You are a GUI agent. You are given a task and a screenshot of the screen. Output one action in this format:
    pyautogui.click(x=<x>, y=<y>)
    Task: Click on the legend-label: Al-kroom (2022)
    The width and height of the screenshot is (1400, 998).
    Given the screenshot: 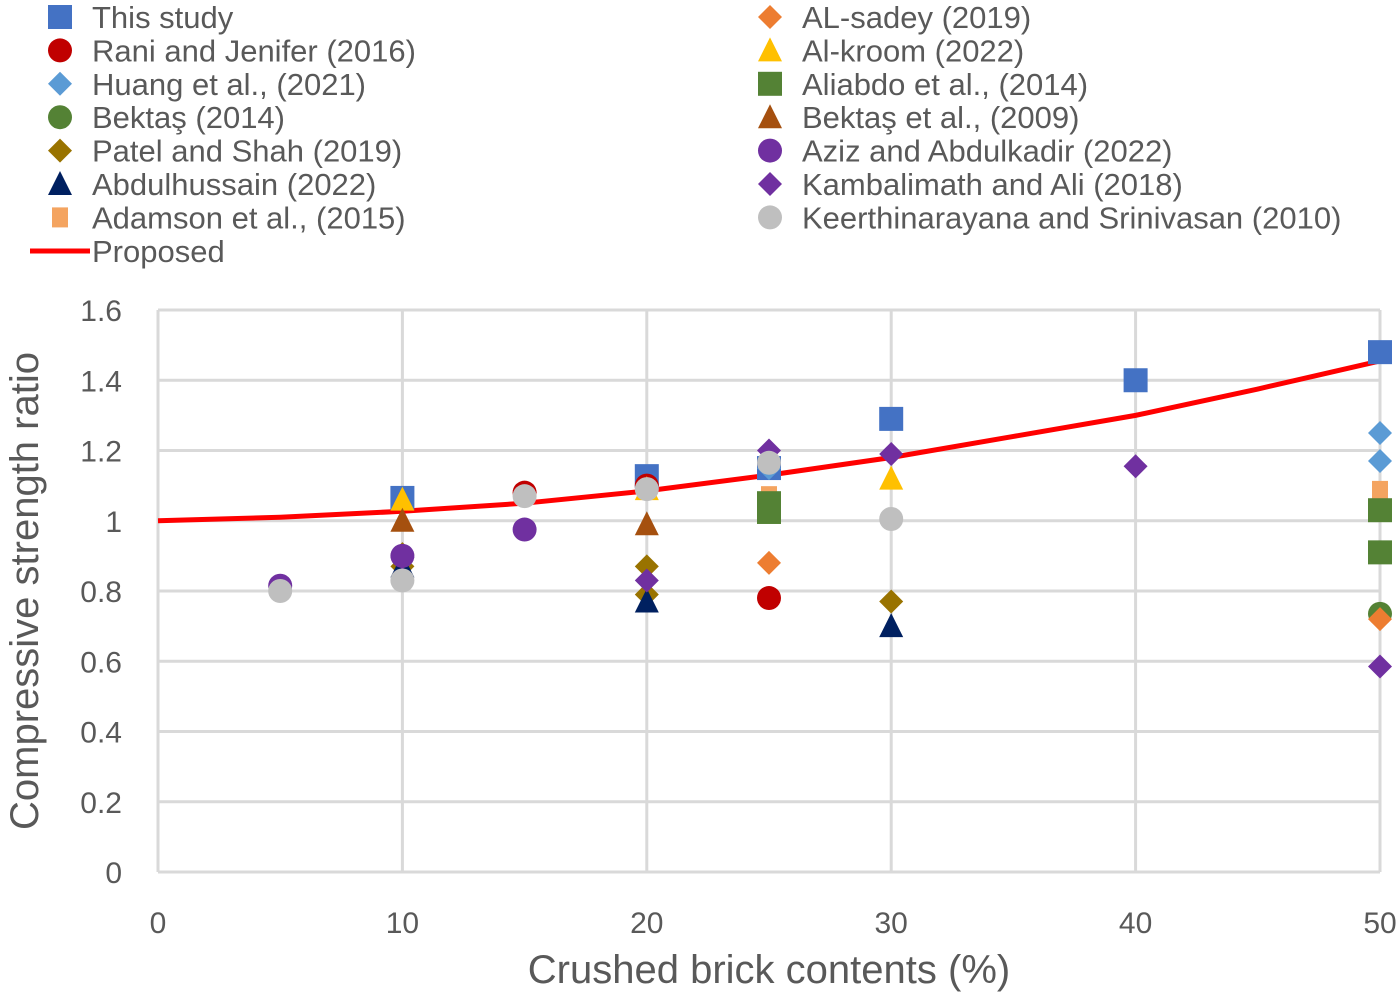 What is the action you would take?
    pyautogui.click(x=913, y=50)
    